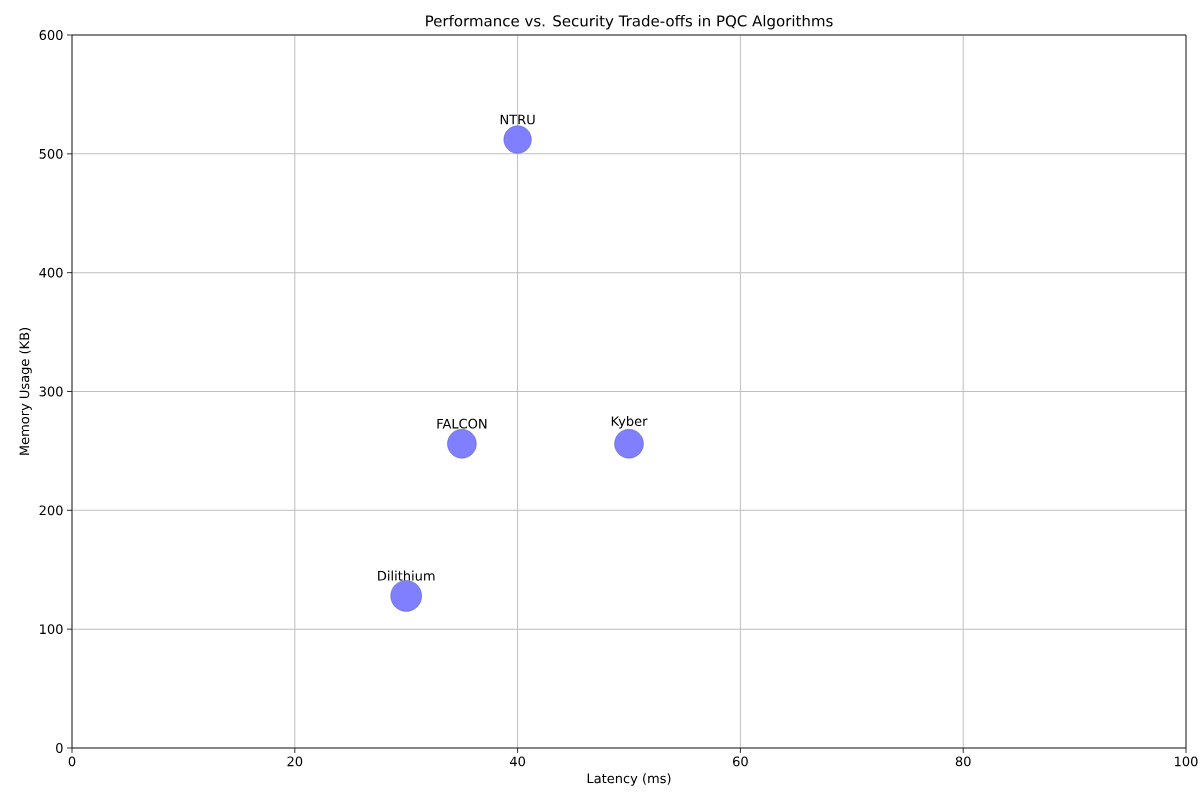 Image resolution: width=1200 pixels, height=794 pixels. Describe the element at coordinates (462, 423) in the screenshot. I see `annotation: FALCON` at that location.